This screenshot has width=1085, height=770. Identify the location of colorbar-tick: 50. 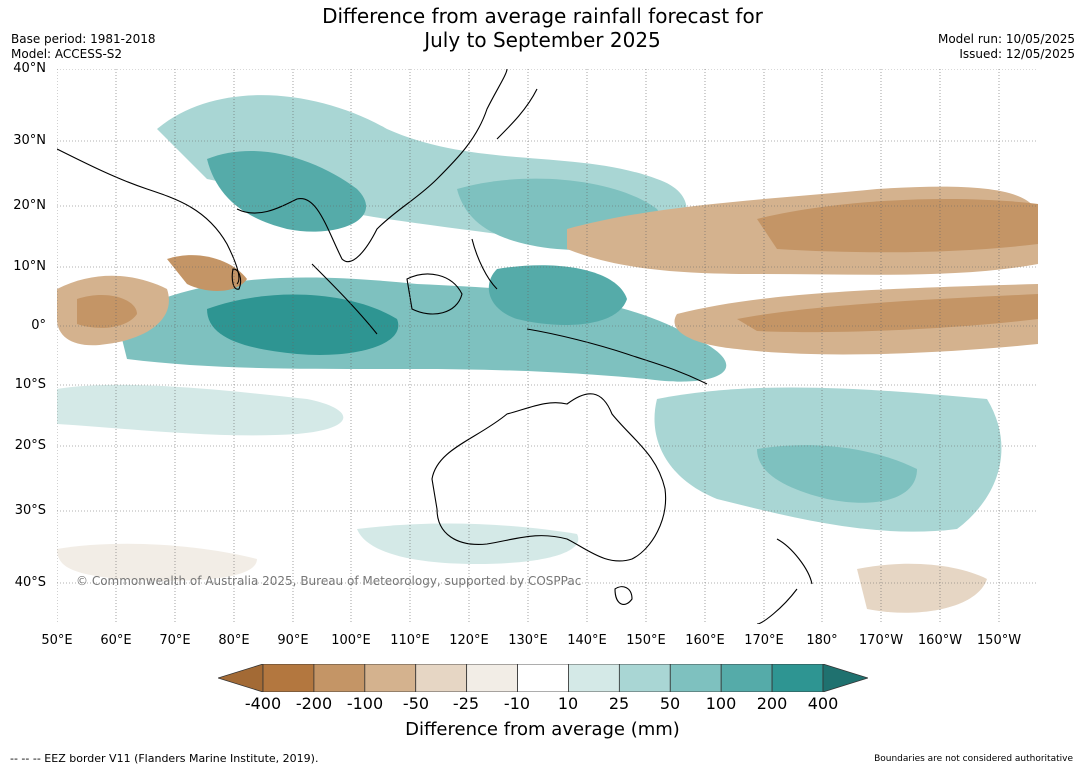
(670, 703).